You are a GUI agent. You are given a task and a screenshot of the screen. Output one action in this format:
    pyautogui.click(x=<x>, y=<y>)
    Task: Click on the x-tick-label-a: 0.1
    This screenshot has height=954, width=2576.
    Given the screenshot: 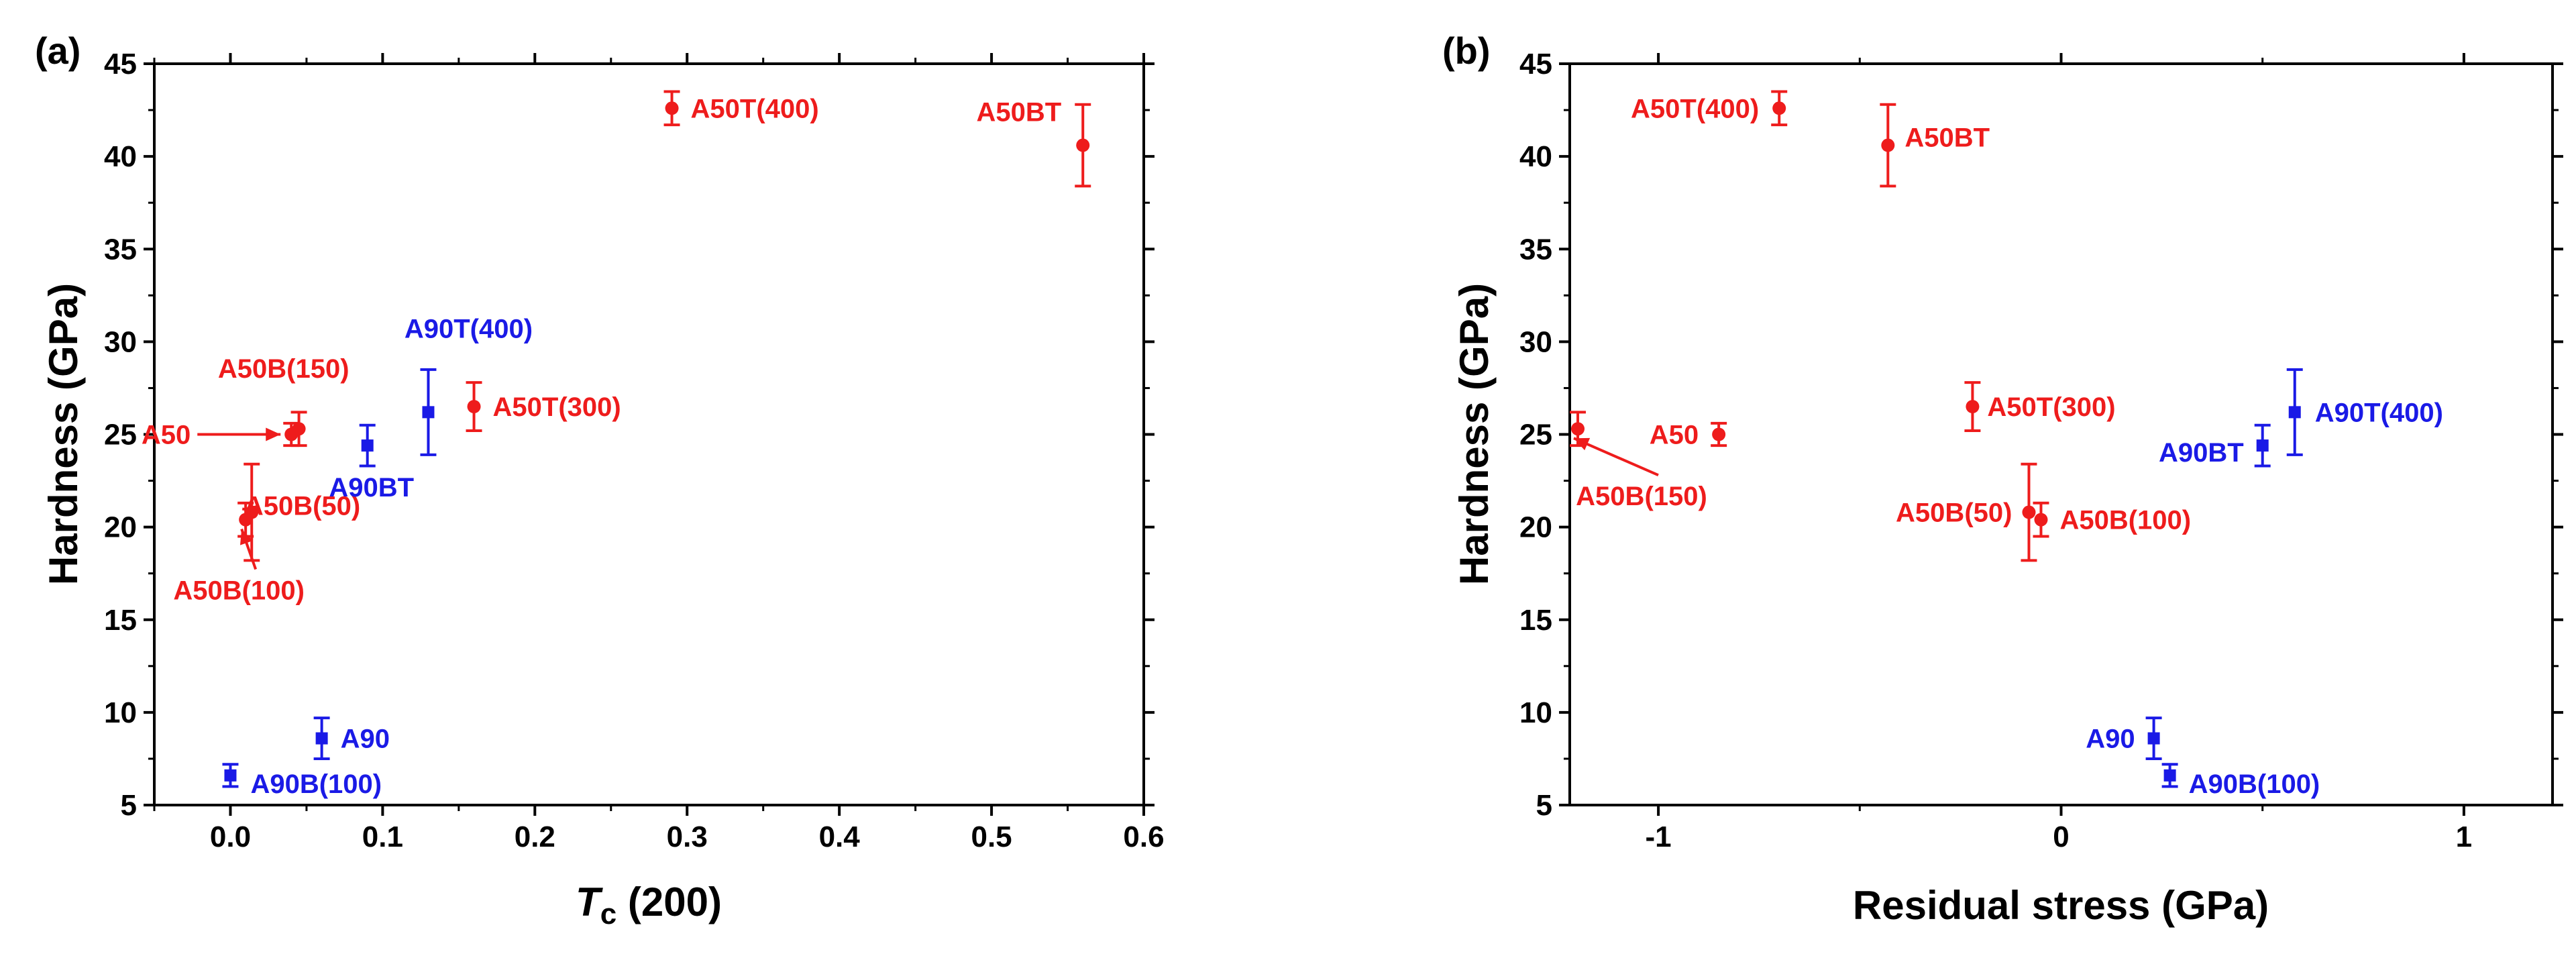 What is the action you would take?
    pyautogui.click(x=382, y=836)
    